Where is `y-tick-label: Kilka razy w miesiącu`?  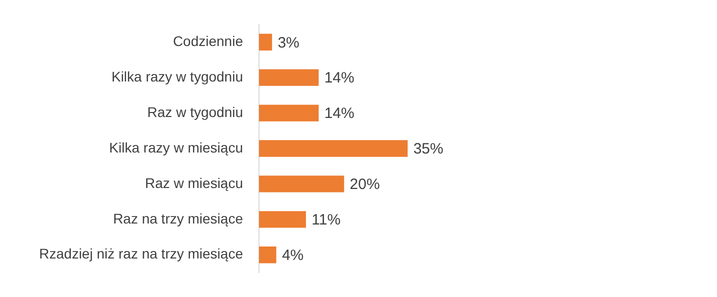
y-tick-label: Kilka razy w miesiącu is located at coordinates (176, 147).